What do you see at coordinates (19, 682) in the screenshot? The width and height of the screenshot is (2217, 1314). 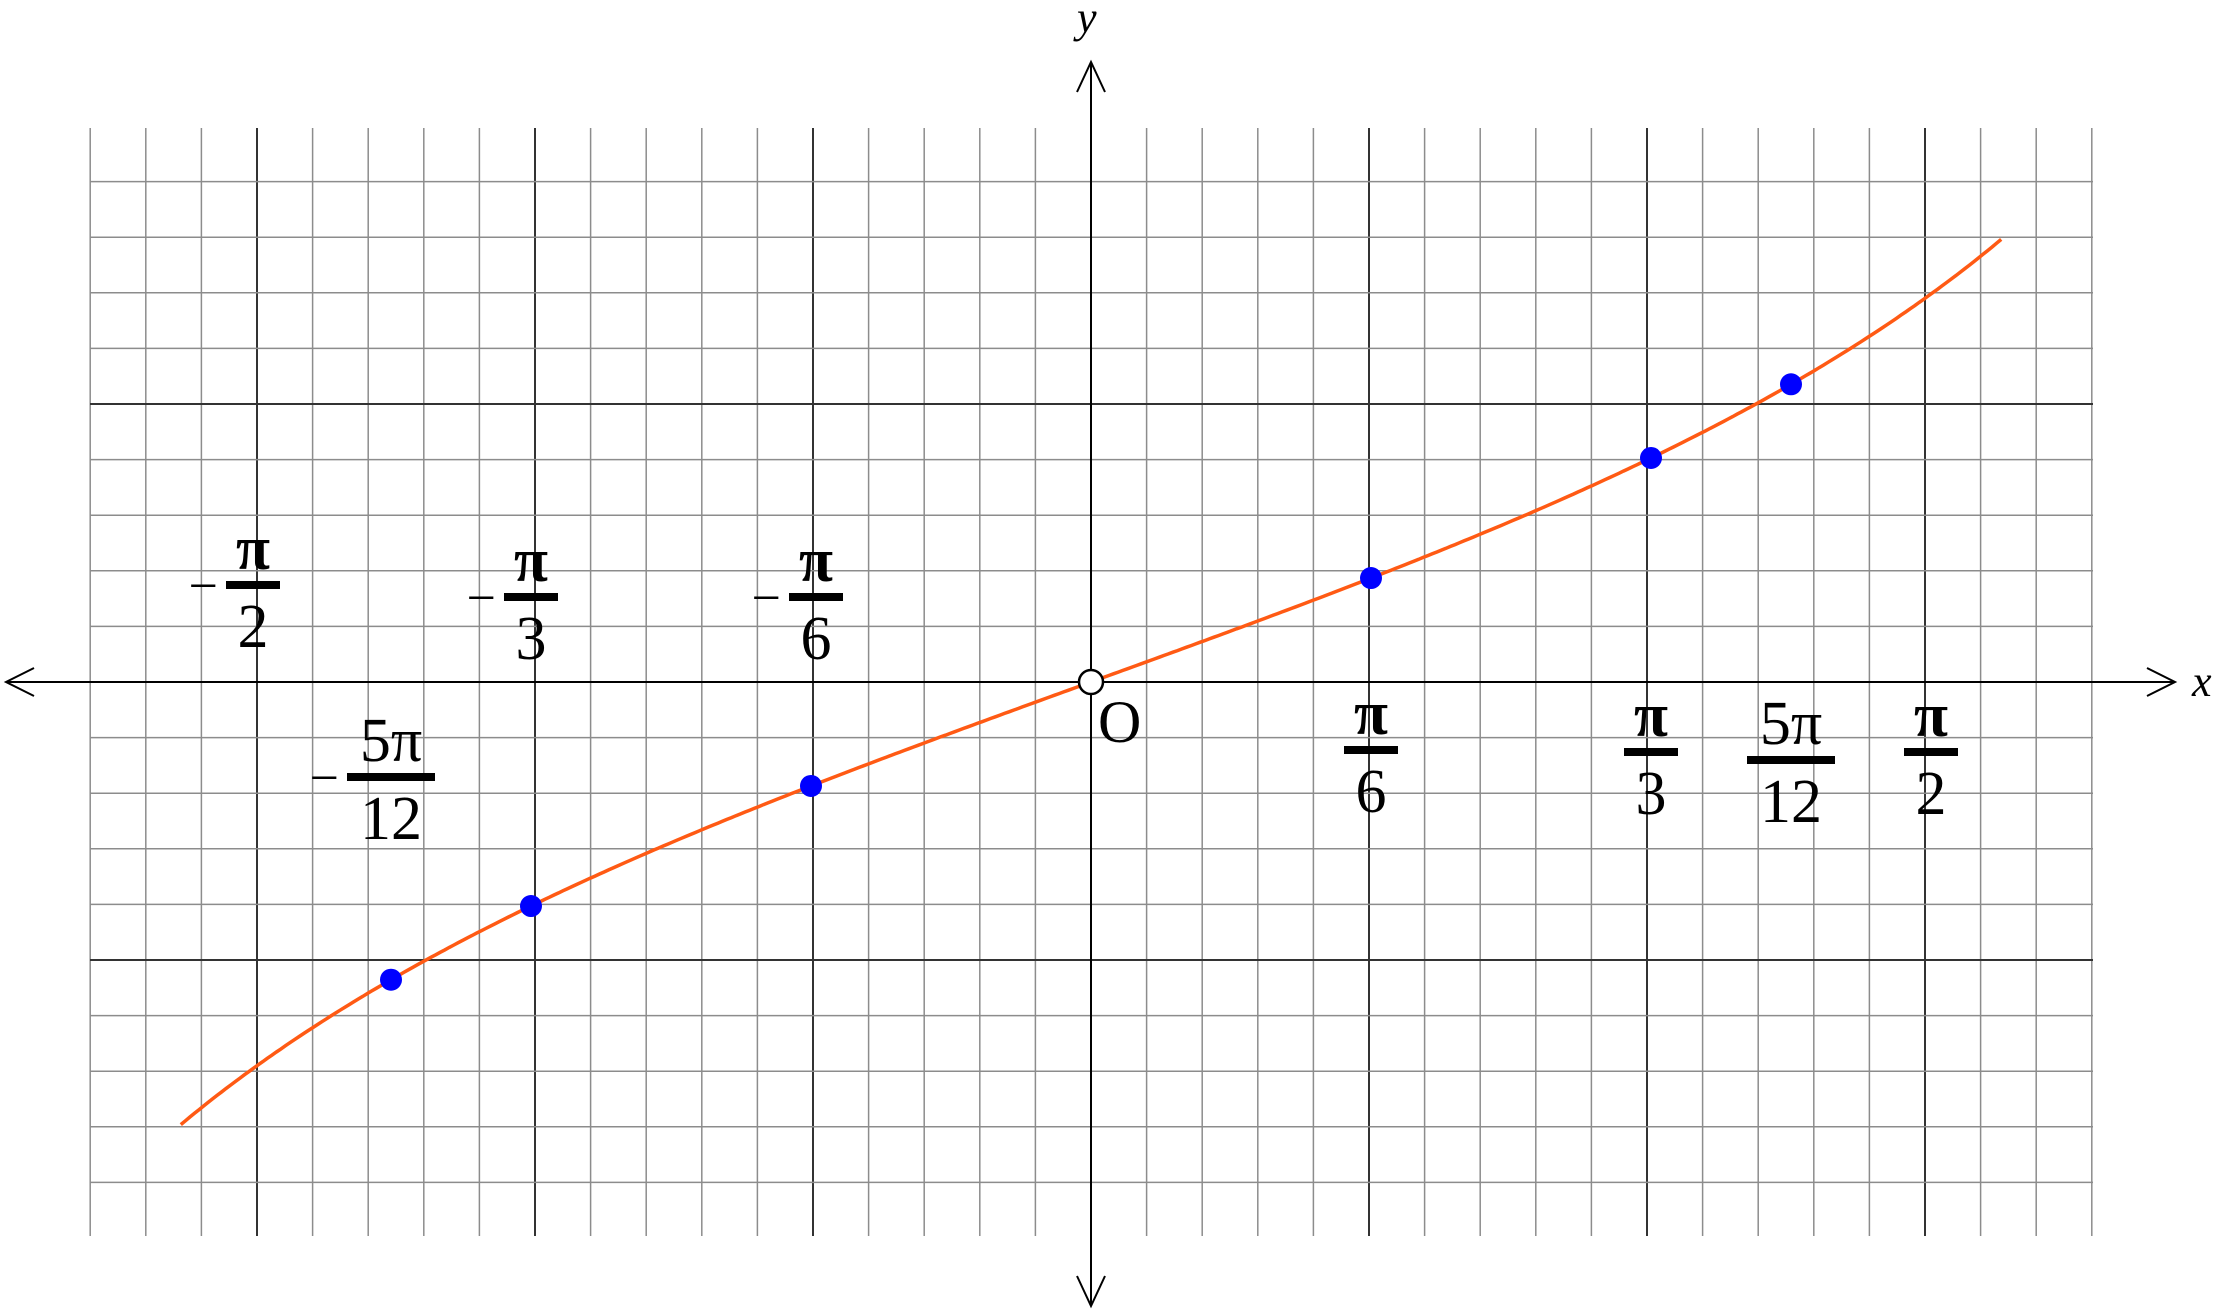 I see `x-axis-left-arrow` at bounding box center [19, 682].